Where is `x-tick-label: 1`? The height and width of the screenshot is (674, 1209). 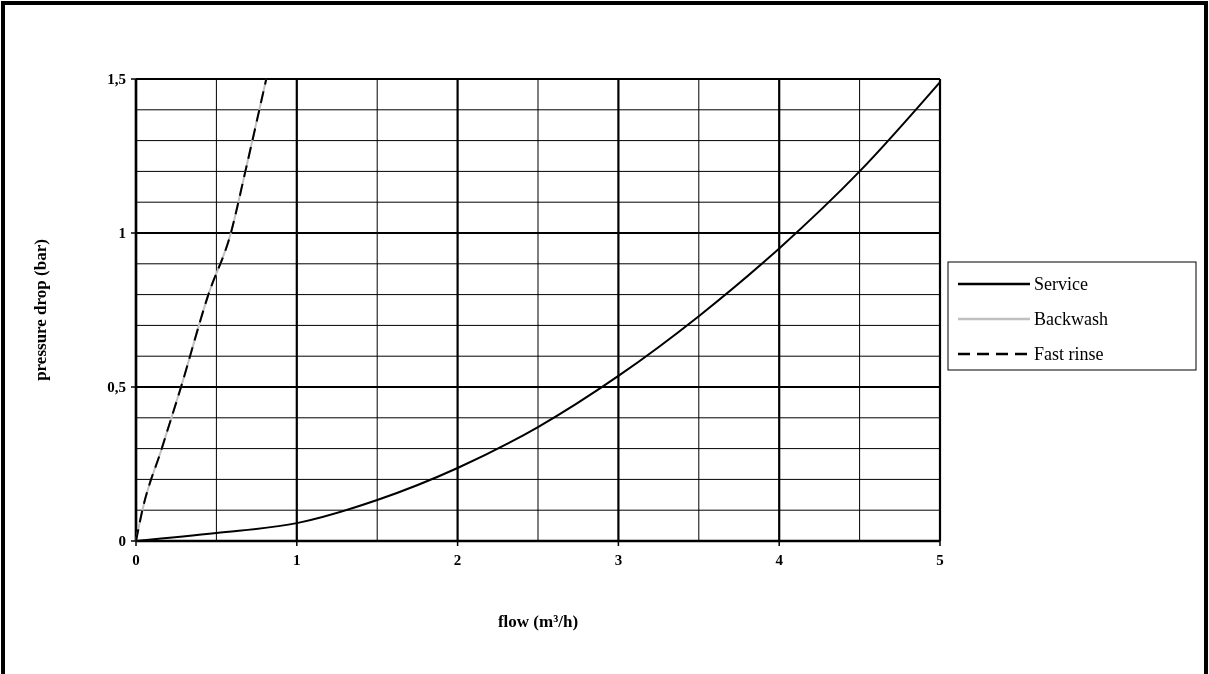 x-tick-label: 1 is located at coordinates (297, 560).